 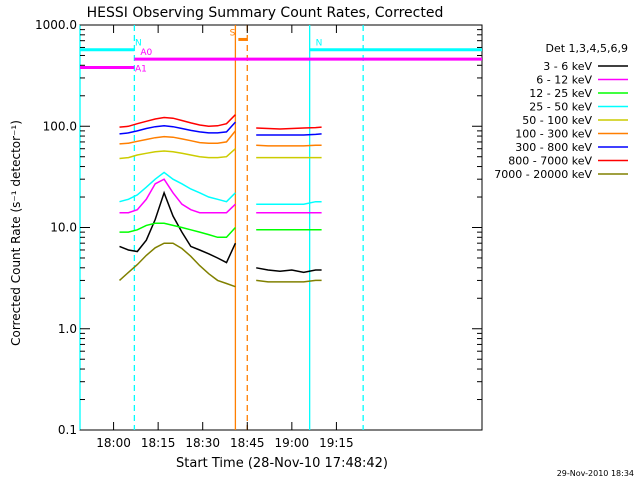 I want to click on y-tick-label-1: 0.1, so click(x=67, y=430).